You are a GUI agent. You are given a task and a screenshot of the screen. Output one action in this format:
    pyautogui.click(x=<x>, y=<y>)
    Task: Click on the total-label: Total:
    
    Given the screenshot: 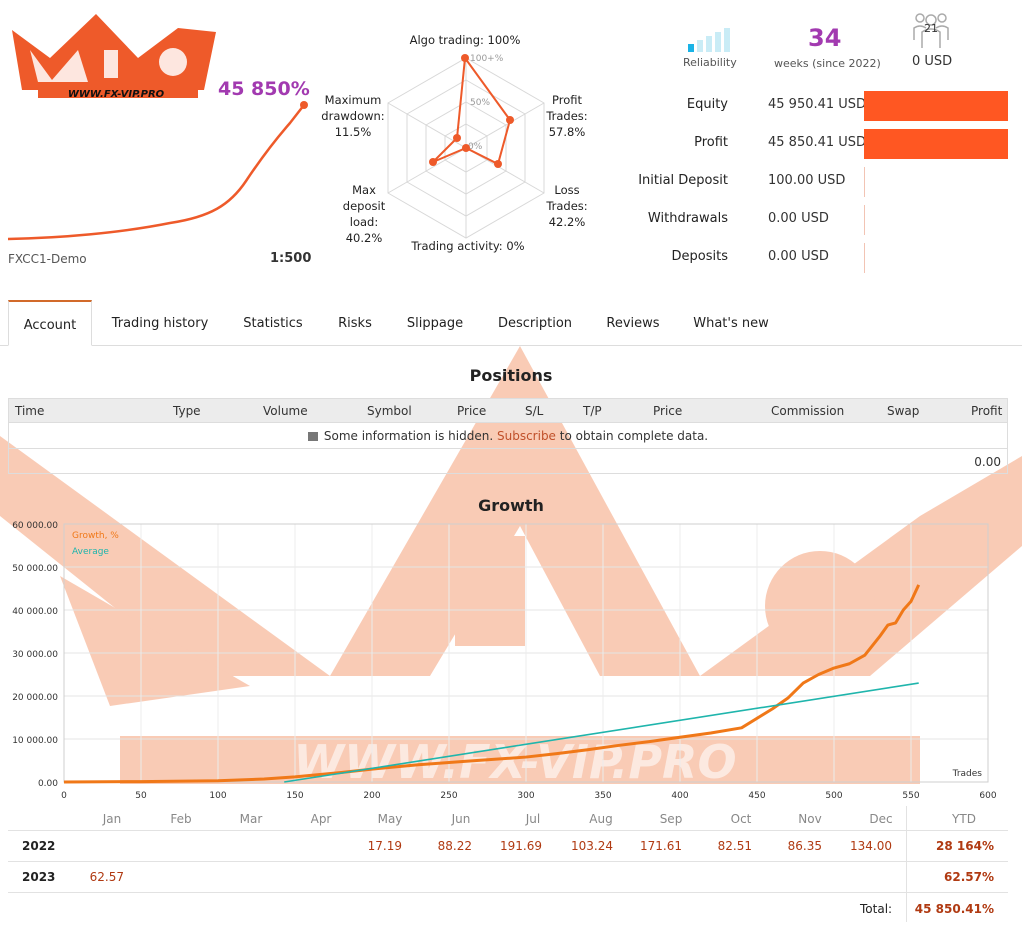 What is the action you would take?
    pyautogui.click(x=876, y=909)
    